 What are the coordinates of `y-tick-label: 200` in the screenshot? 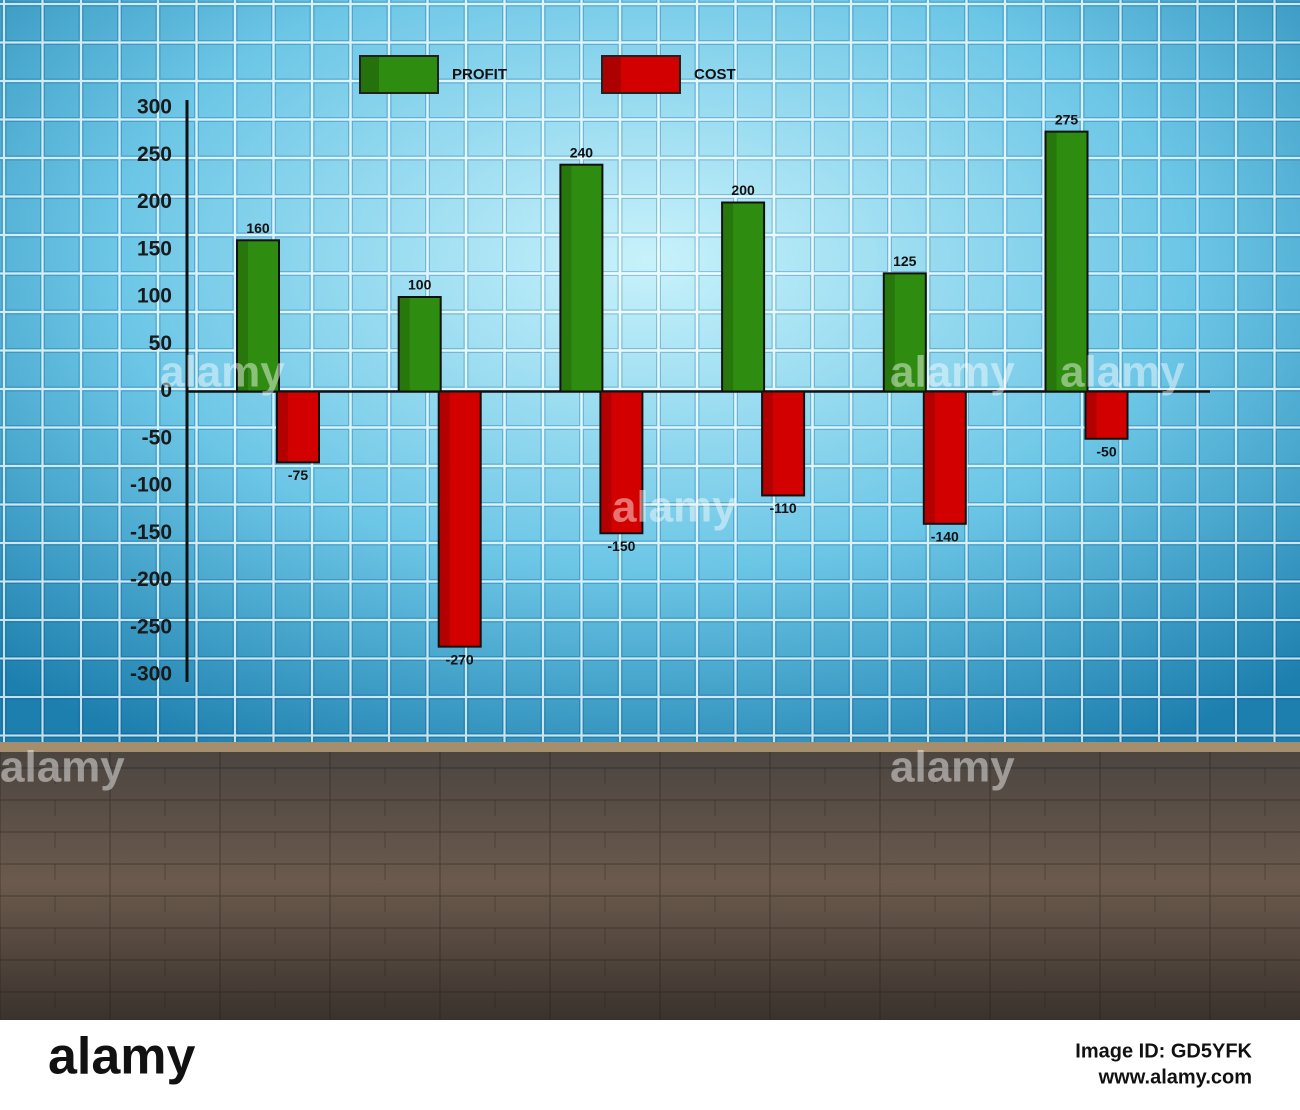 It's located at (154, 201).